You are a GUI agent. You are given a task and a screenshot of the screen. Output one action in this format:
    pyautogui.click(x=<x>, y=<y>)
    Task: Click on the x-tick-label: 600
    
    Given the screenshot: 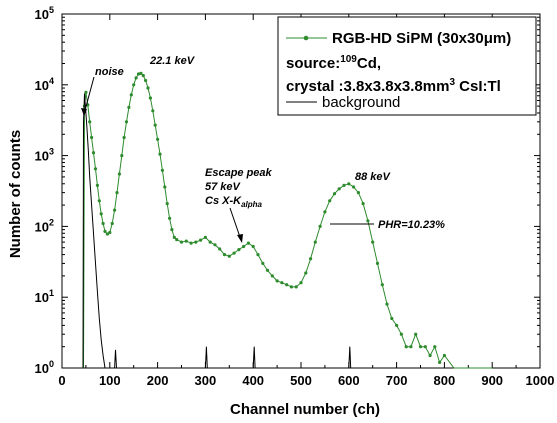 What is the action you would take?
    pyautogui.click(x=349, y=380)
    